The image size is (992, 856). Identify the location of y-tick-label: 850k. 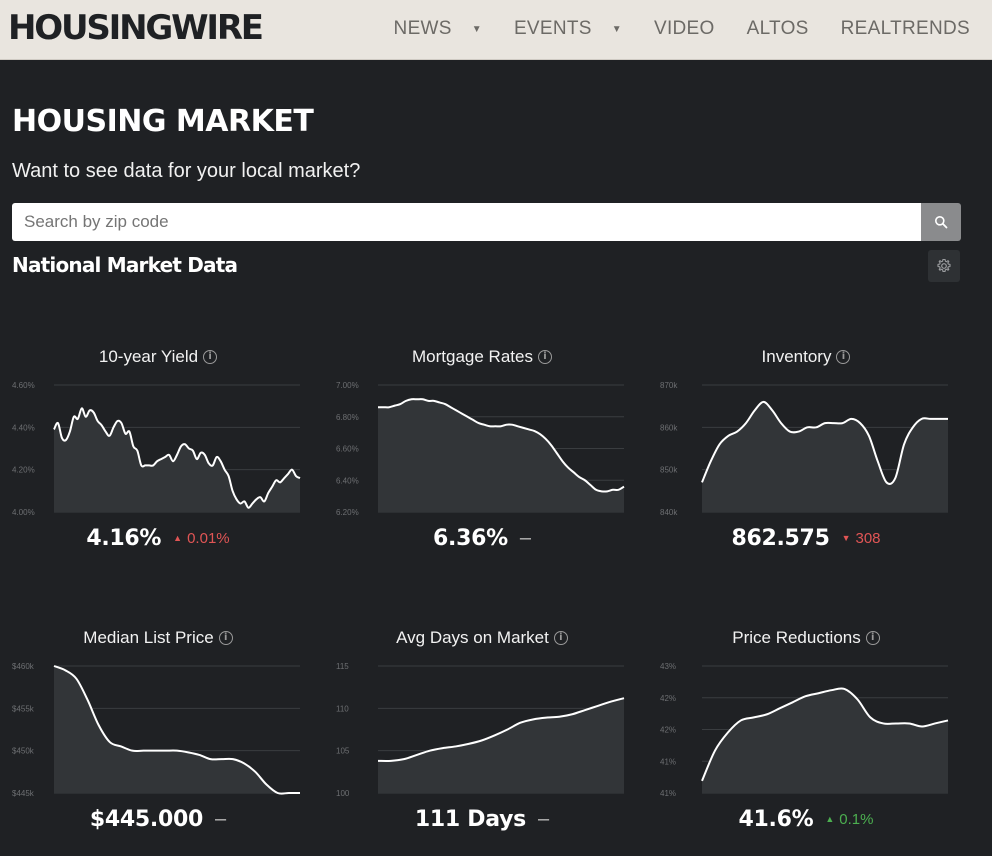
(669, 470).